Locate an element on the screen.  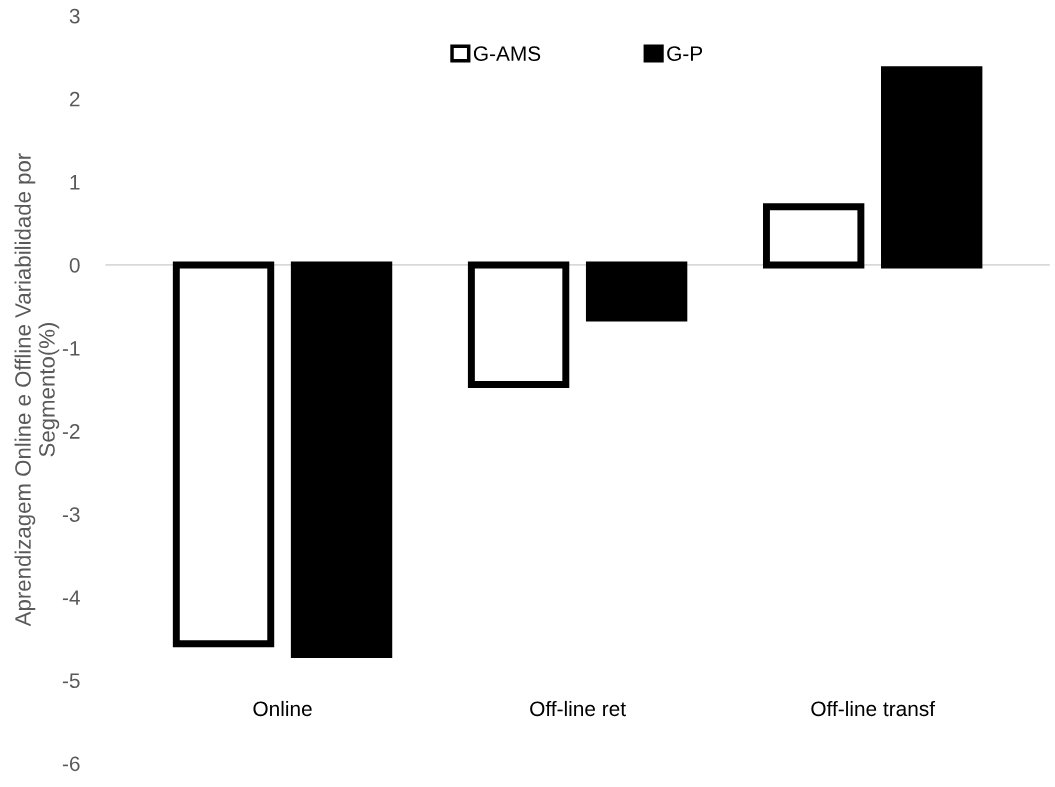
x-tick-label: Off-line transf is located at coordinates (873, 708).